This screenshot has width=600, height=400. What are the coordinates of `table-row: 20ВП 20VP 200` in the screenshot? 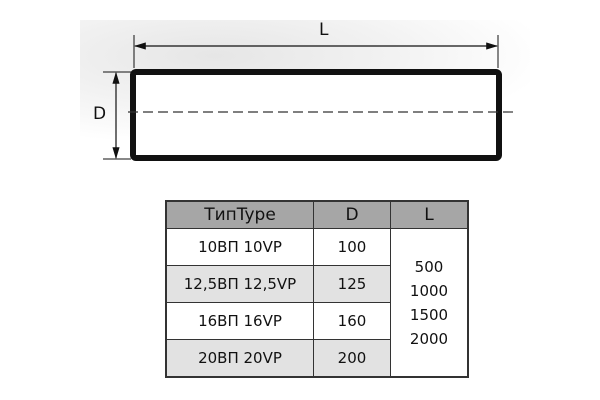 It's located at (316, 358).